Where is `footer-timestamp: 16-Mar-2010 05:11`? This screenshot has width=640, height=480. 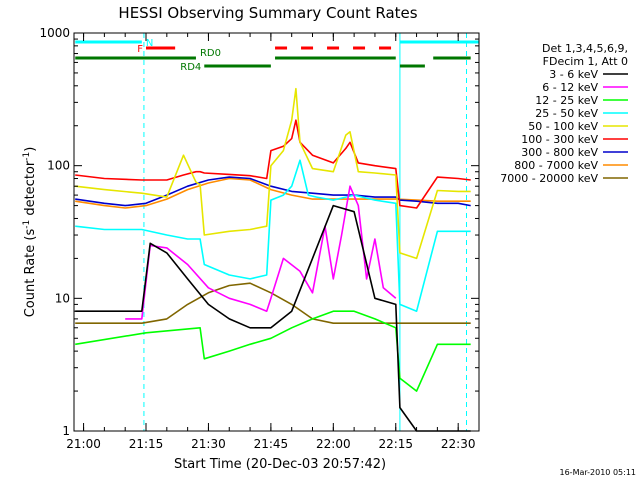 footer-timestamp: 16-Mar-2010 05:11 is located at coordinates (598, 472).